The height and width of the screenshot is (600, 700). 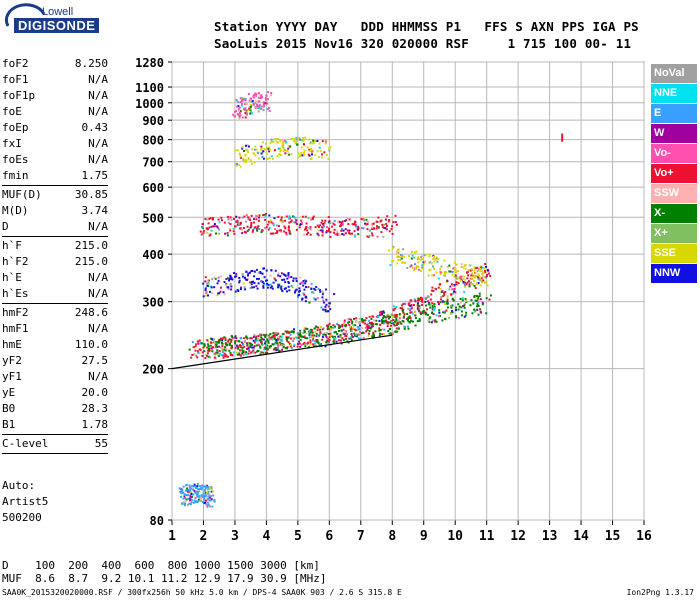 What do you see at coordinates (674, 153) in the screenshot?
I see `legend-item: Vo-` at bounding box center [674, 153].